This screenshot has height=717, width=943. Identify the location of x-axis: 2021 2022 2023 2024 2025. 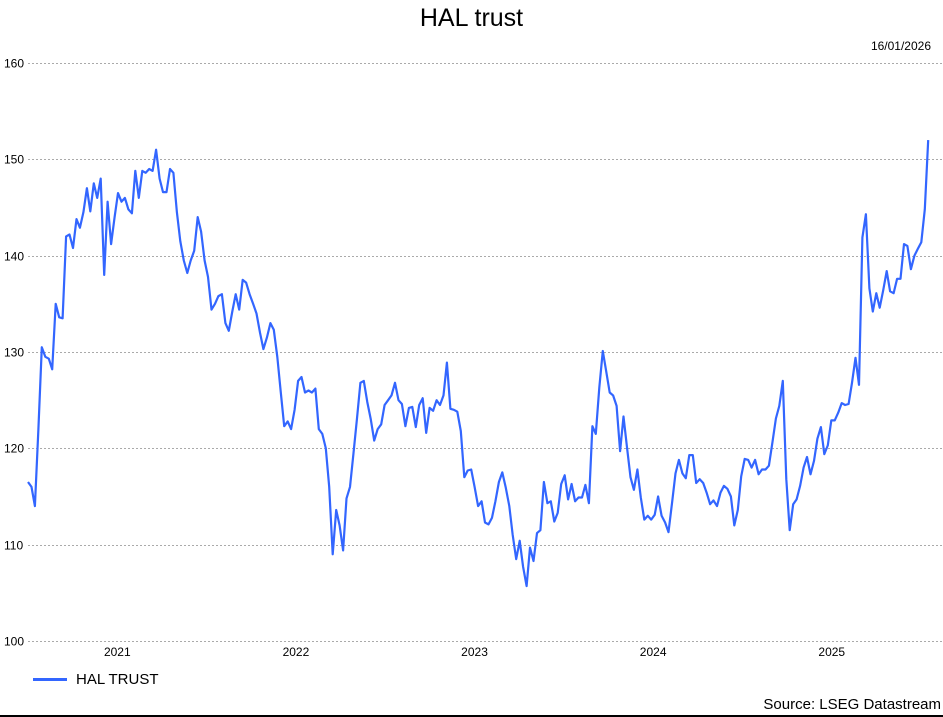
(474, 652).